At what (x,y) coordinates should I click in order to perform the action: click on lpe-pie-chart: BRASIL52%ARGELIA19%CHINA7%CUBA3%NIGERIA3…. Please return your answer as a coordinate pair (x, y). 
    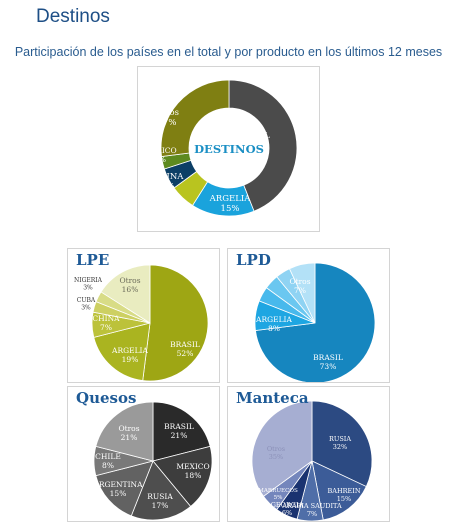
    Looking at the image, I should click on (141, 323).